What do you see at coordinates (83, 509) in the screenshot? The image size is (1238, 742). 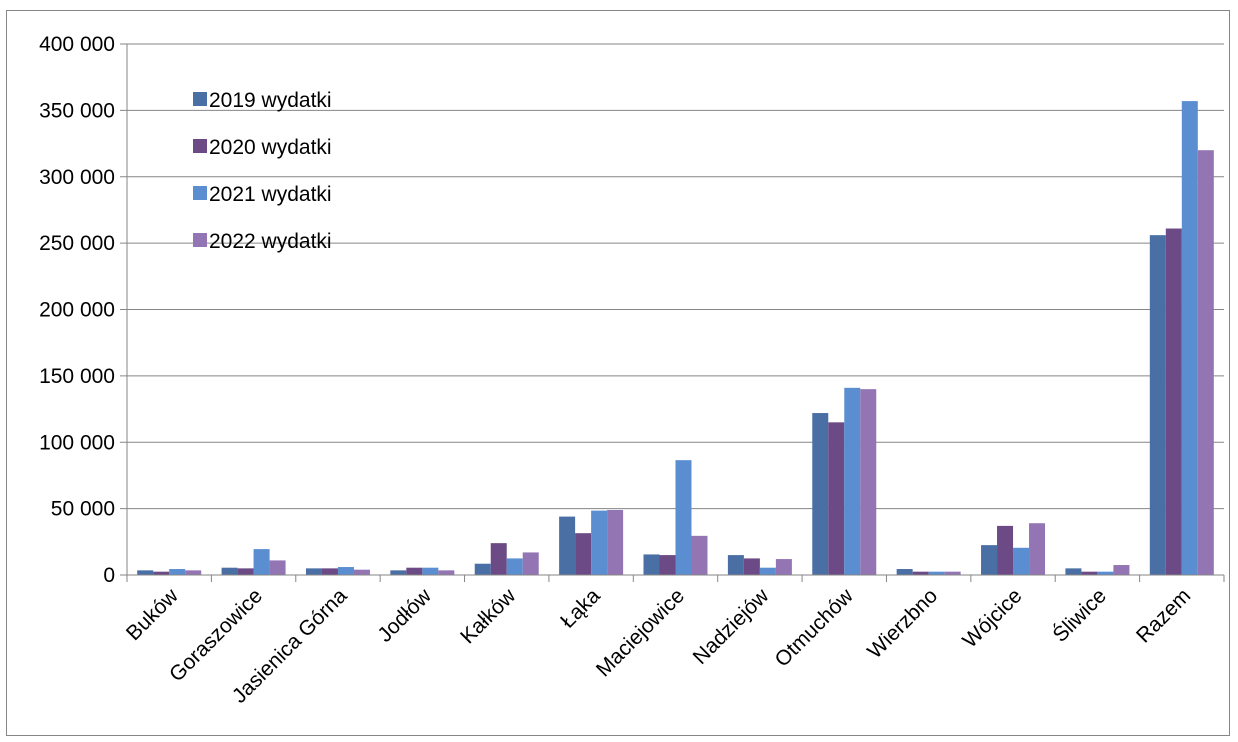 I see `y-tick-label: 50 000` at bounding box center [83, 509].